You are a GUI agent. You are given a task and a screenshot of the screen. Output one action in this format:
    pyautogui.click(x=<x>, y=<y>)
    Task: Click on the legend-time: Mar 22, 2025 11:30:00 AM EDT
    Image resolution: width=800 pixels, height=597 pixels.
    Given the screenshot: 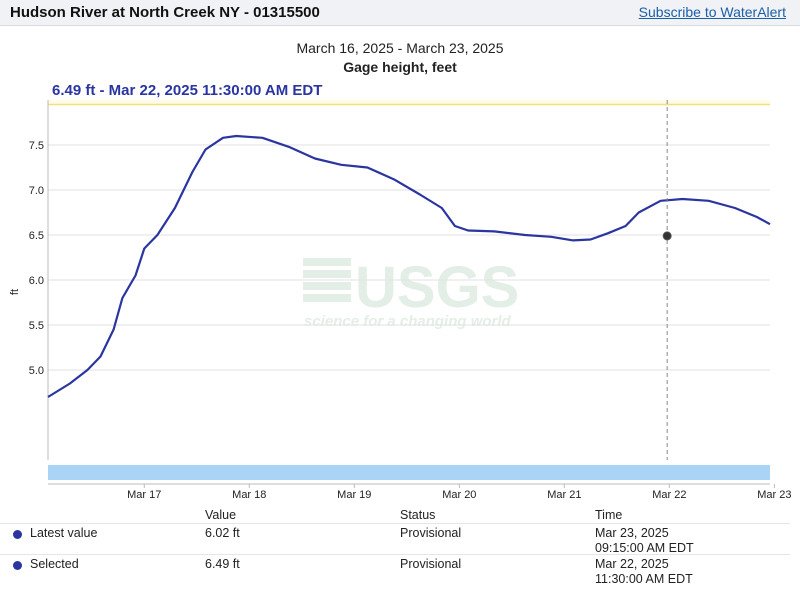 What is the action you would take?
    pyautogui.click(x=644, y=572)
    